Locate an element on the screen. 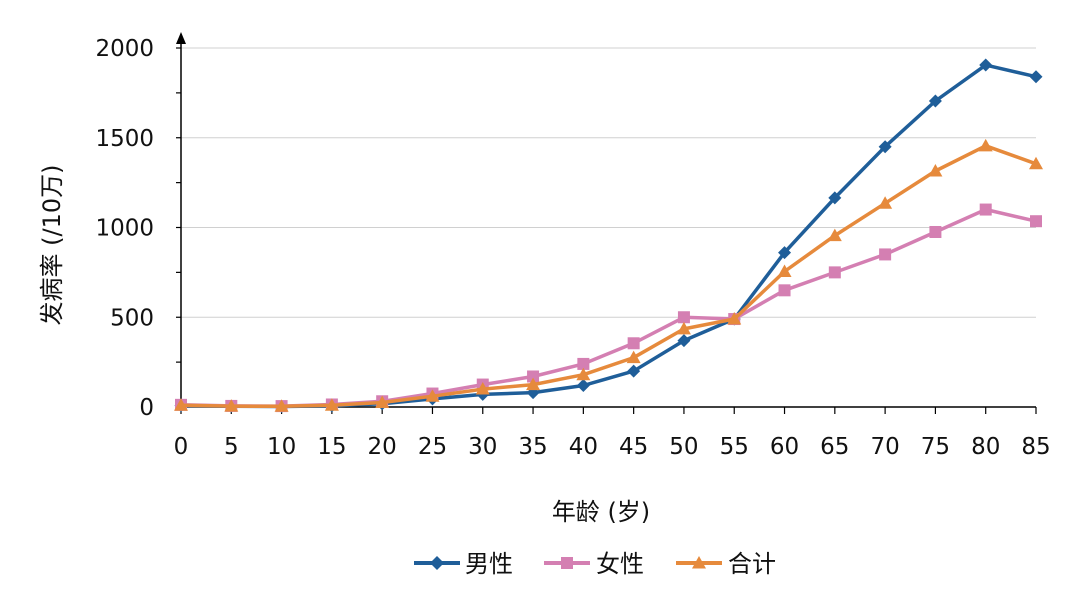  y-tick-labels: 0 500 1000 1500 2000 is located at coordinates (124, 228).